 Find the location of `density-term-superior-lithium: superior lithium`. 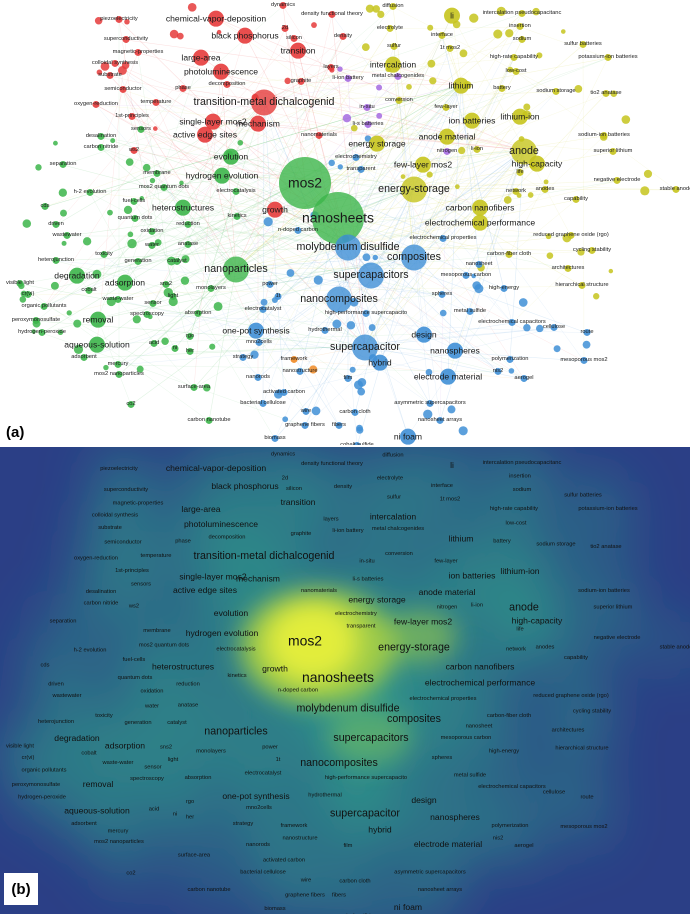

density-term-superior-lithium: superior lithium is located at coordinates (613, 608).